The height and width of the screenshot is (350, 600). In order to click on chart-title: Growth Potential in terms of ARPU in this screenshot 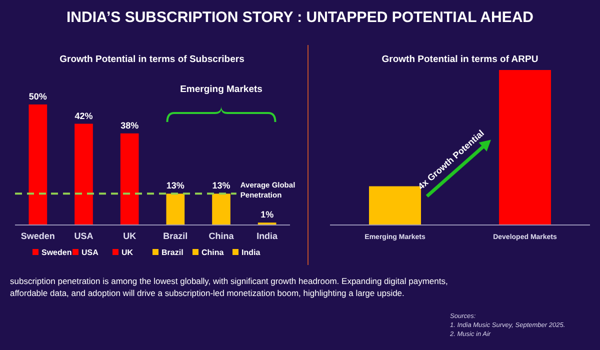, I will do `click(460, 59)`.